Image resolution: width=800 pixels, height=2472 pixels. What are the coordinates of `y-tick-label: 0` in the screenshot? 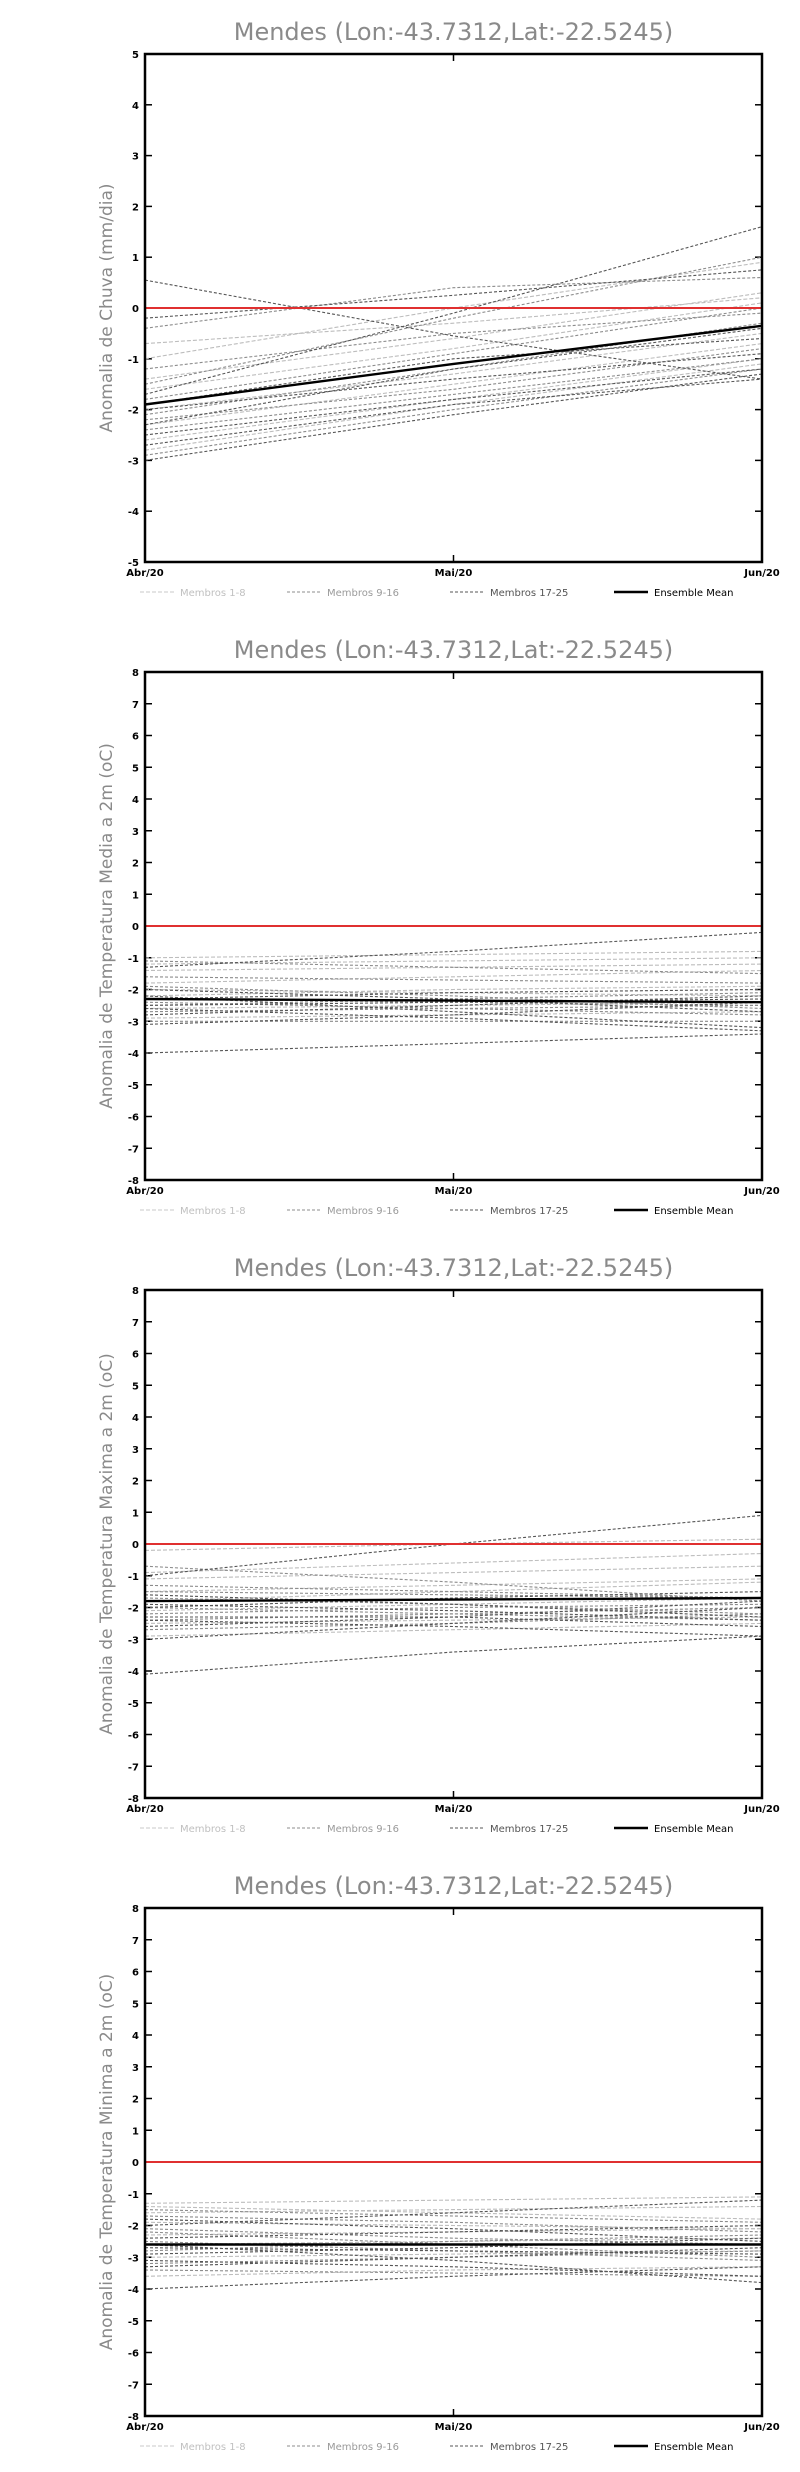 It's located at (135, 309).